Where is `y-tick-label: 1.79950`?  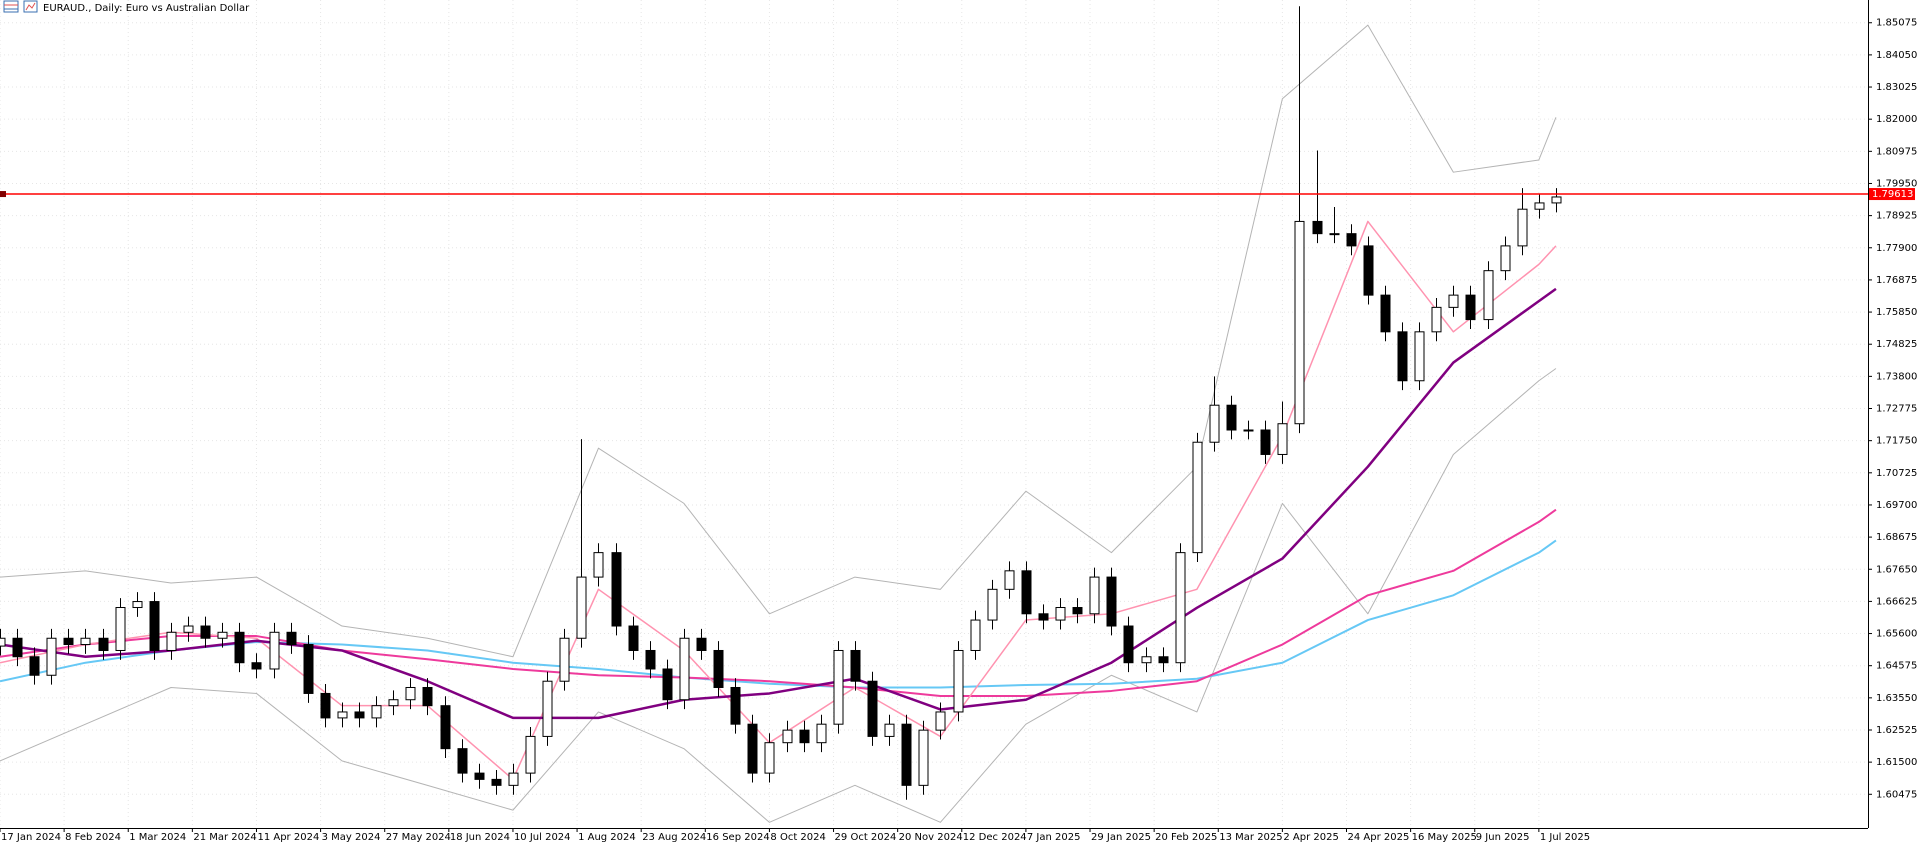
y-tick-label: 1.79950 is located at coordinates (1896, 183).